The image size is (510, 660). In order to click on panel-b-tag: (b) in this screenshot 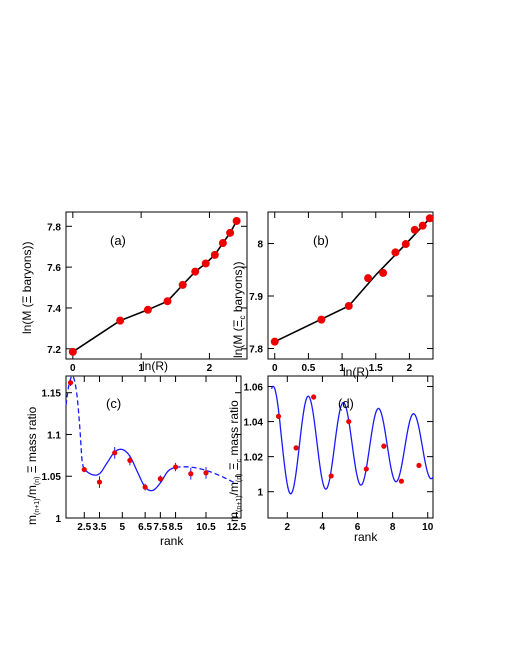, I will do `click(321, 240)`.